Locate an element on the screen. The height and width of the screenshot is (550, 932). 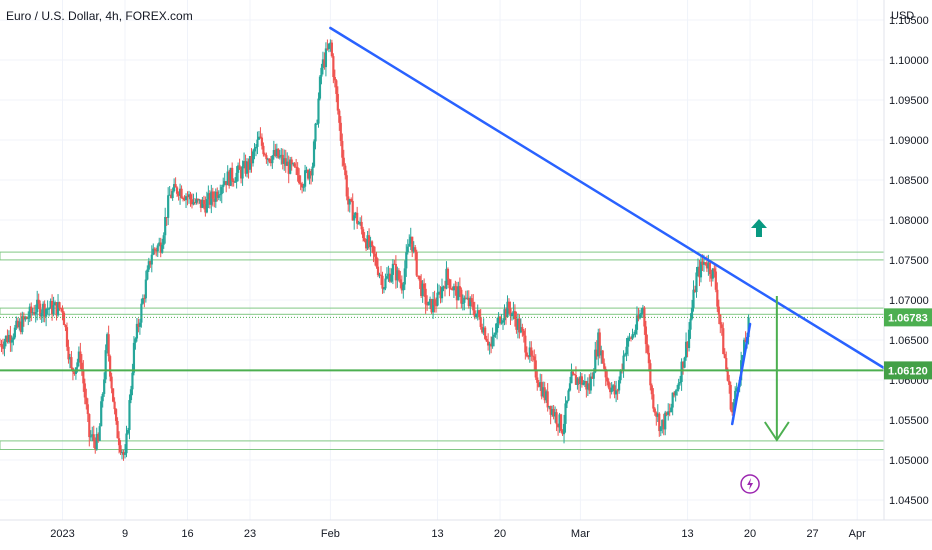
time-axis: 2023 9 16 23 Feb 13 20 Mar 13 20 27 Apr is located at coordinates (466, 529).